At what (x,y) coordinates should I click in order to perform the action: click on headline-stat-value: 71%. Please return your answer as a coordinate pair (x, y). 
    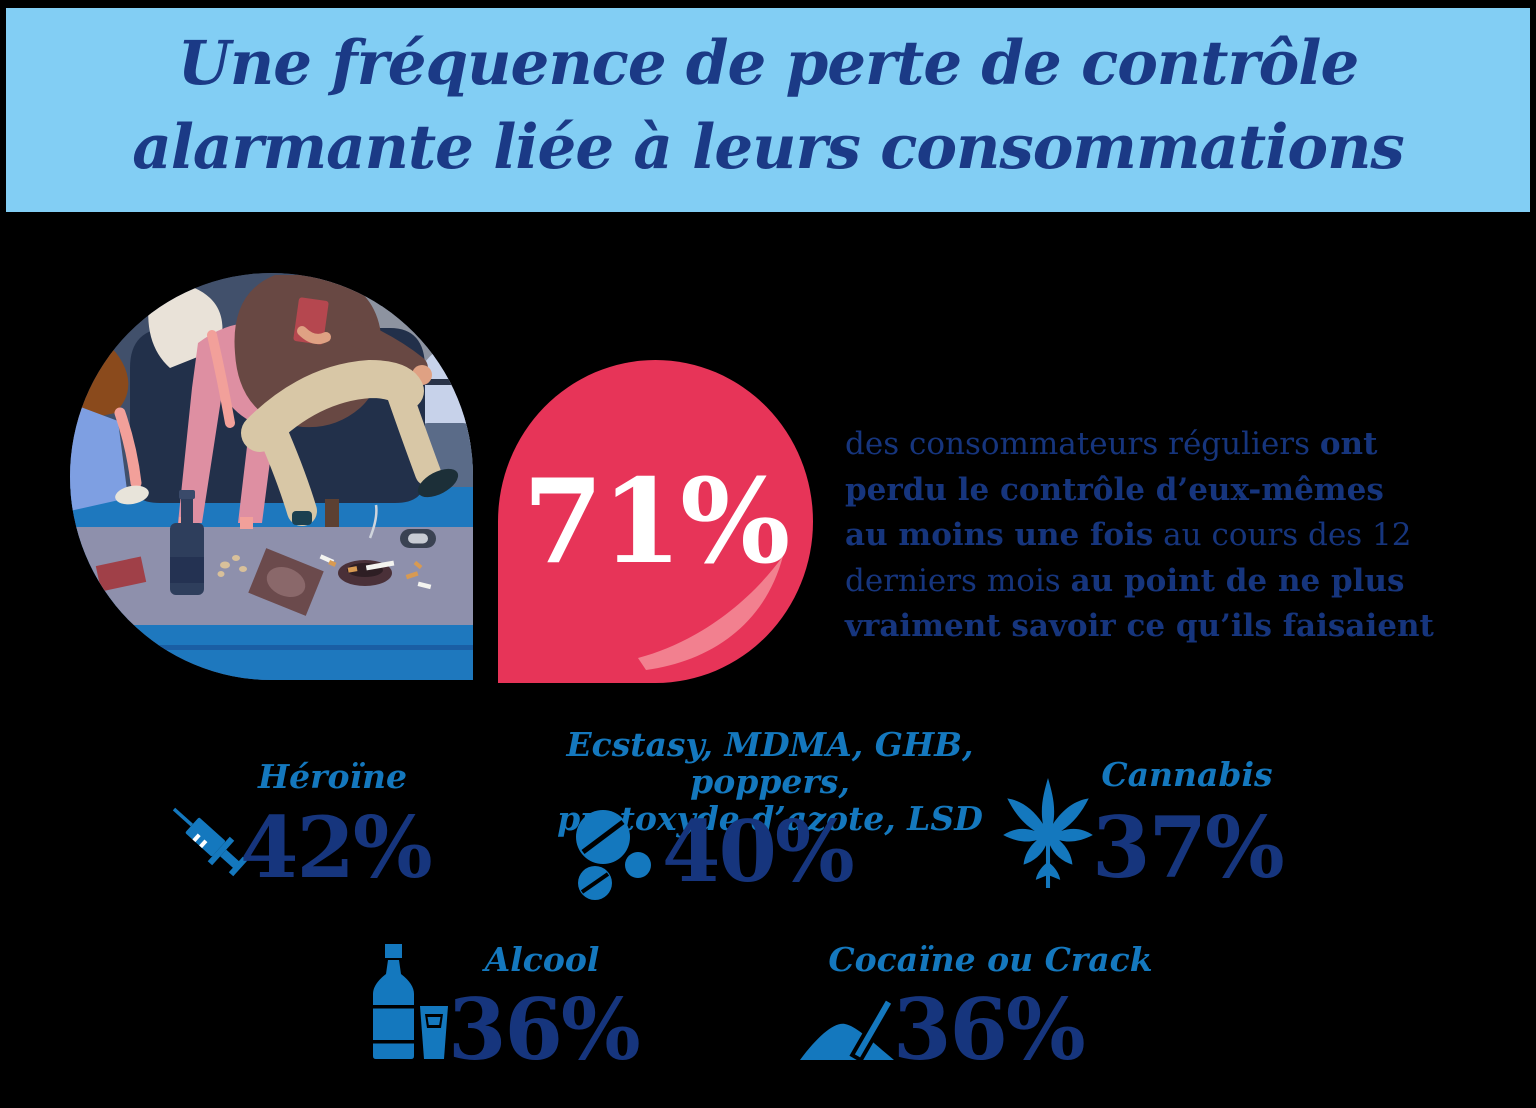
    Looking at the image, I should click on (656, 521).